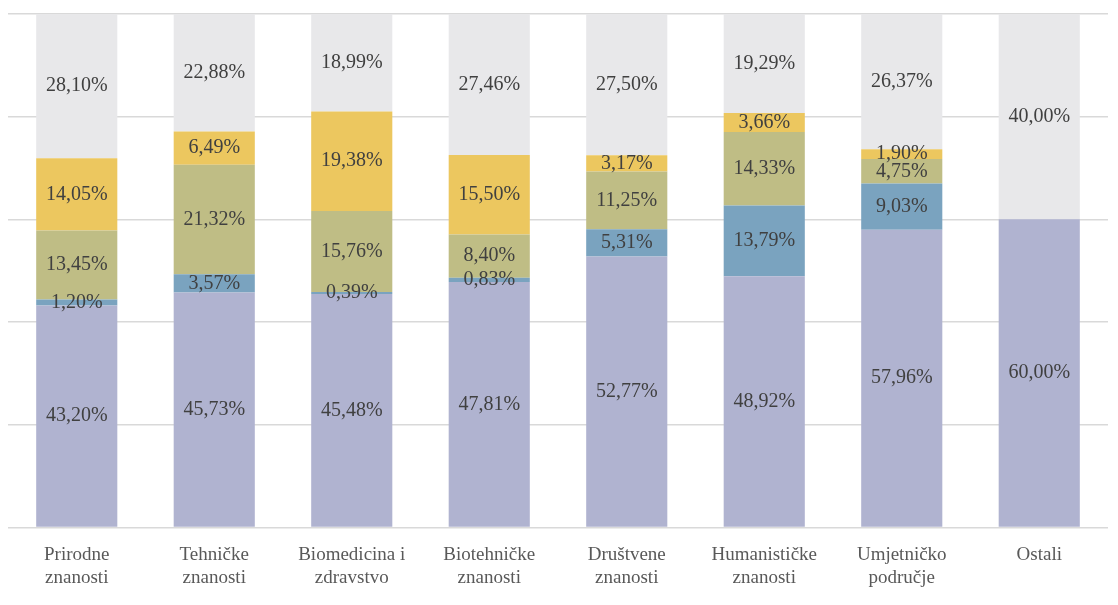  Describe the element at coordinates (626, 241) in the screenshot. I see `data-label: 5,31%` at that location.